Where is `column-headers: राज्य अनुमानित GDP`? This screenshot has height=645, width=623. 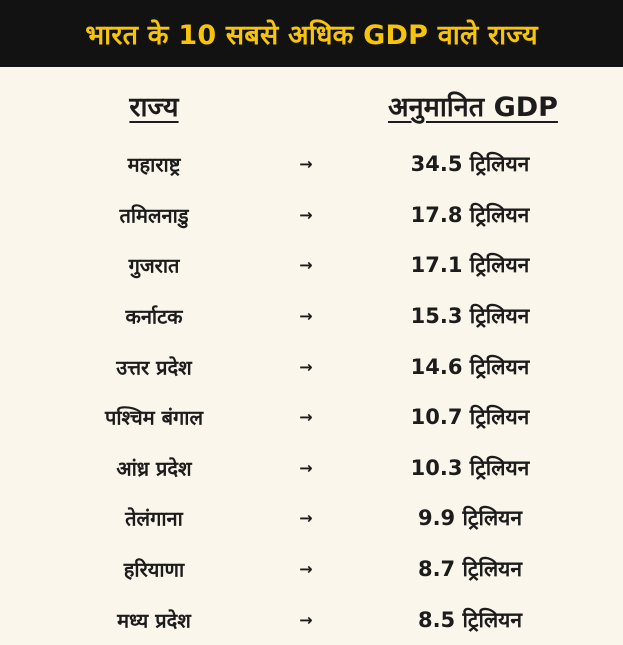
column-headers: राज्य अनुमानित GDP is located at coordinates (311, 107).